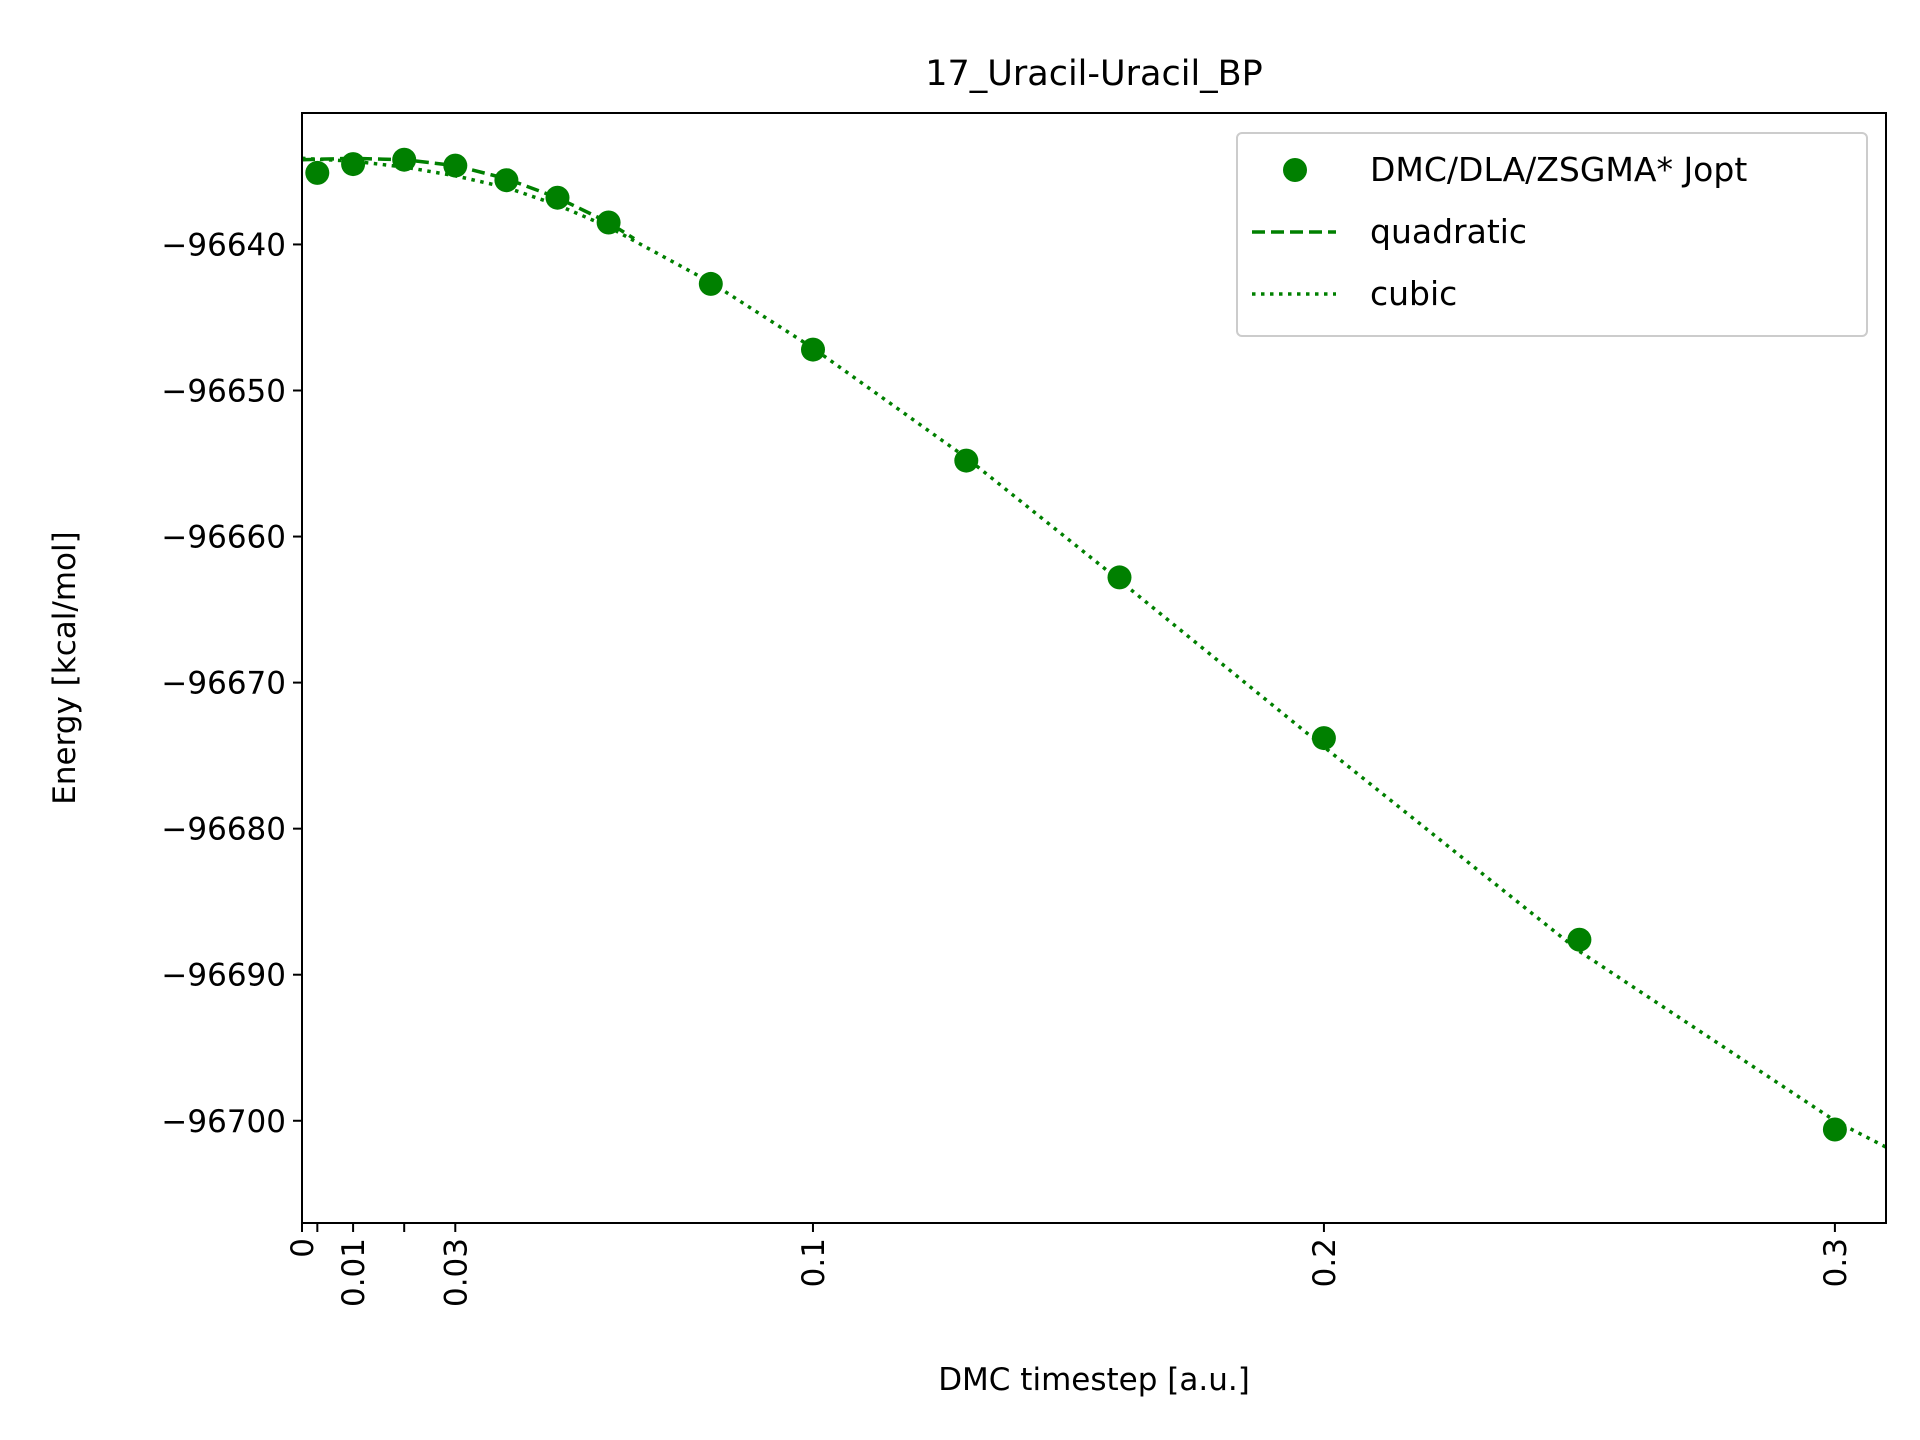 Image resolution: width=1920 pixels, height=1440 pixels. I want to click on y-tick-label: −96680, so click(223, 830).